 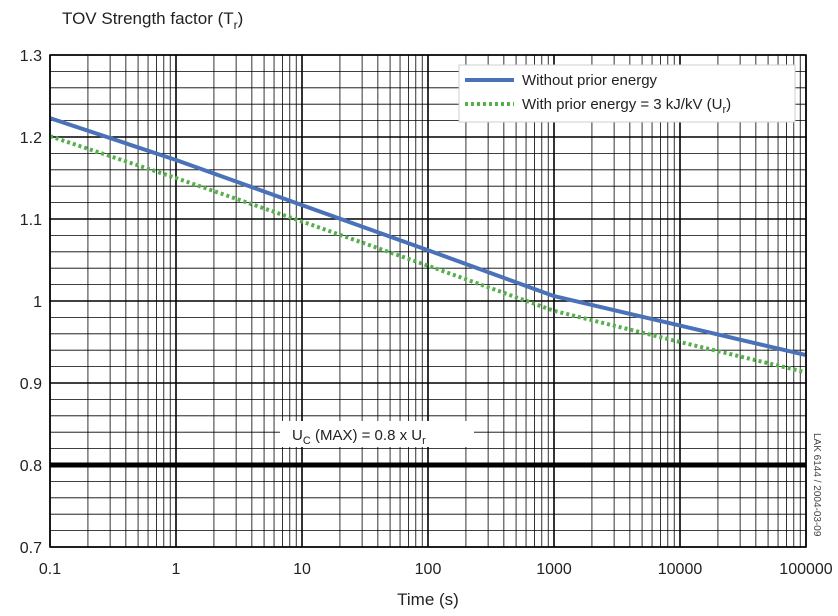 What do you see at coordinates (31, 384) in the screenshot?
I see `y-tick-label: 0.9` at bounding box center [31, 384].